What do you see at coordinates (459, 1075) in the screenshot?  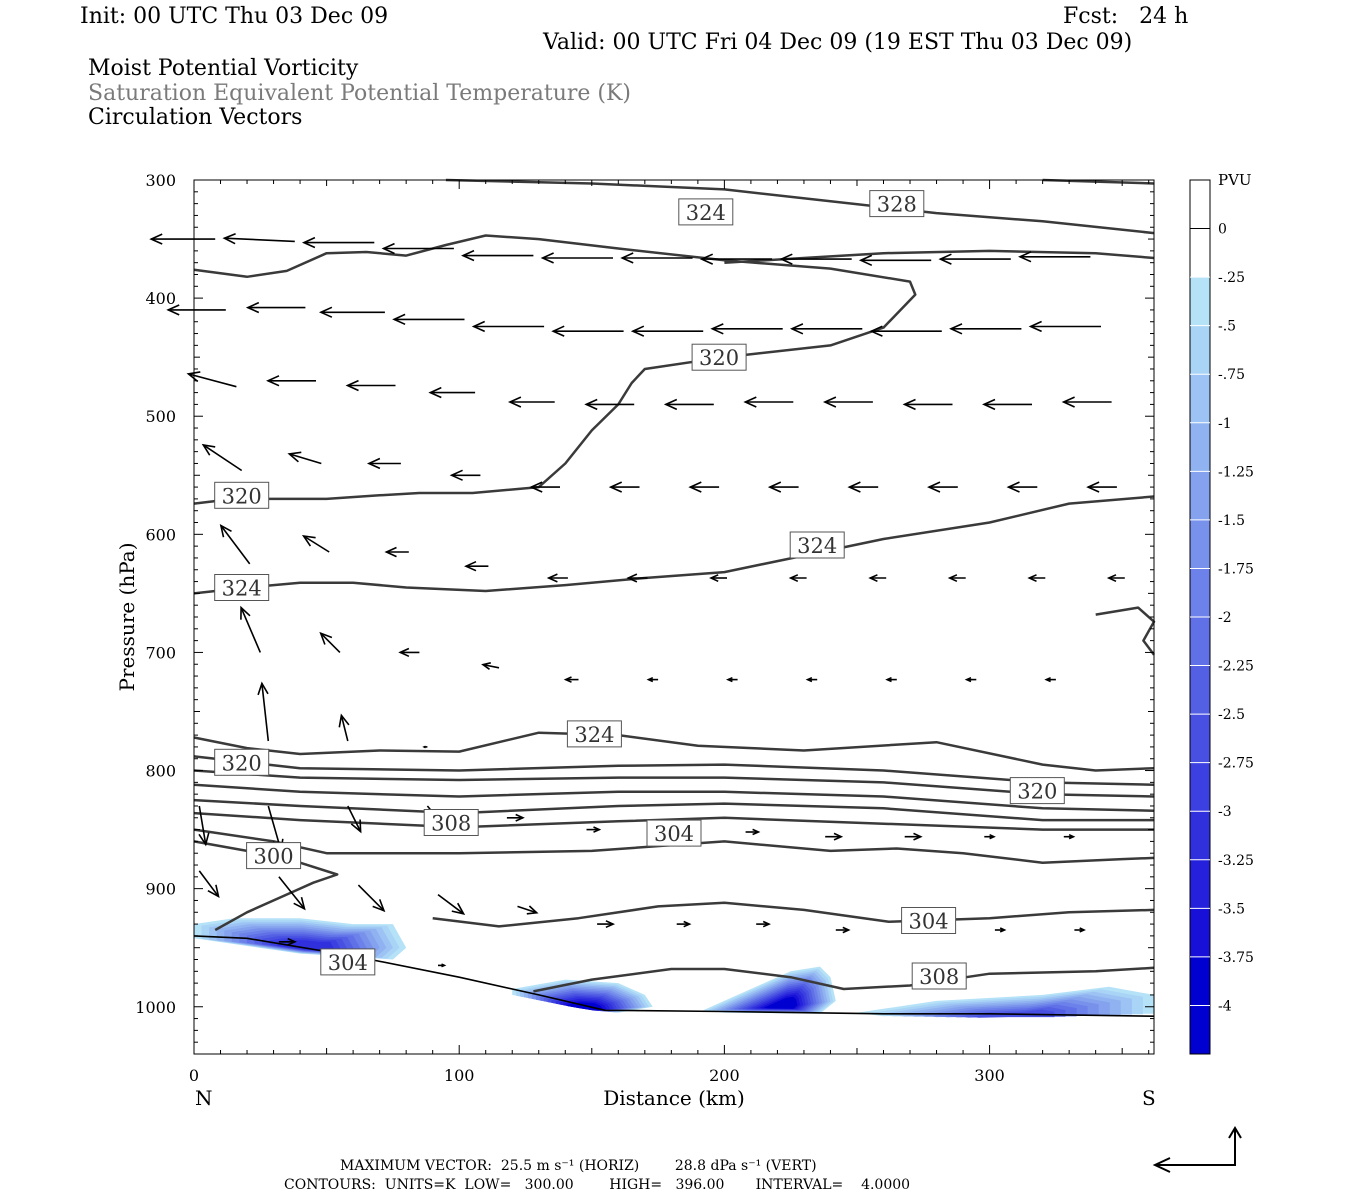 I see `x-tick-label: 100` at bounding box center [459, 1075].